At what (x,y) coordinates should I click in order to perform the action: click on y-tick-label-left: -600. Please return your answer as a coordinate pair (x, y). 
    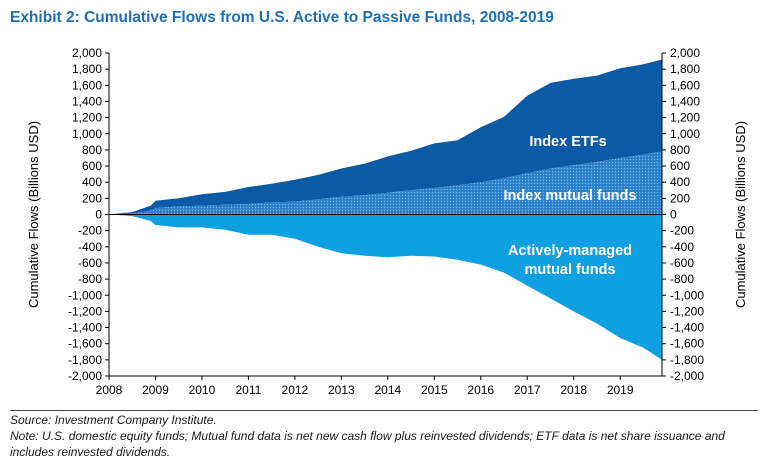
    Looking at the image, I should click on (90, 263).